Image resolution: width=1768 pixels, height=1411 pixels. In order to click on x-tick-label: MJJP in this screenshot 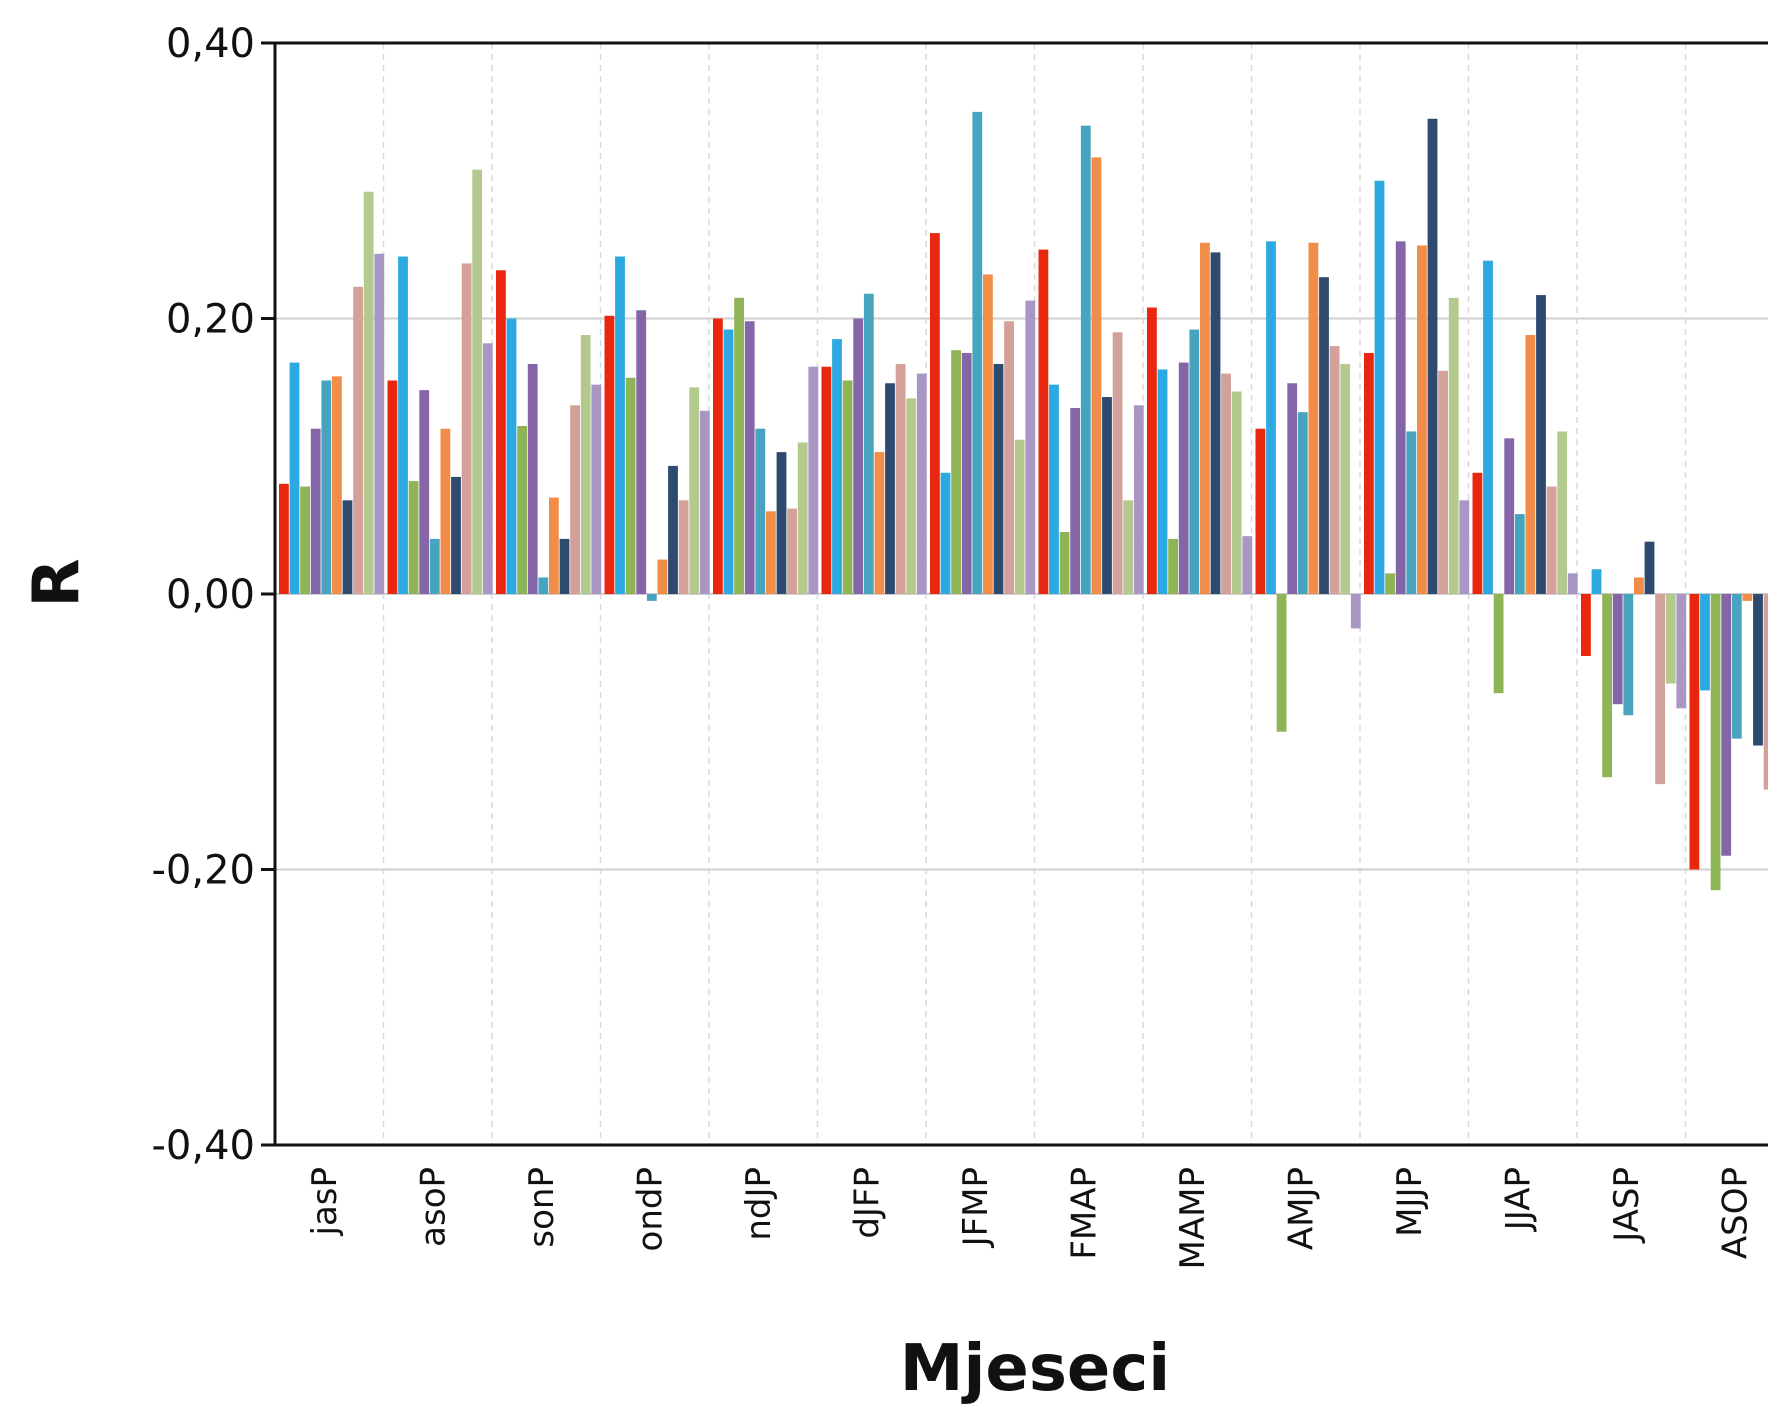, I will do `click(1410, 1202)`.